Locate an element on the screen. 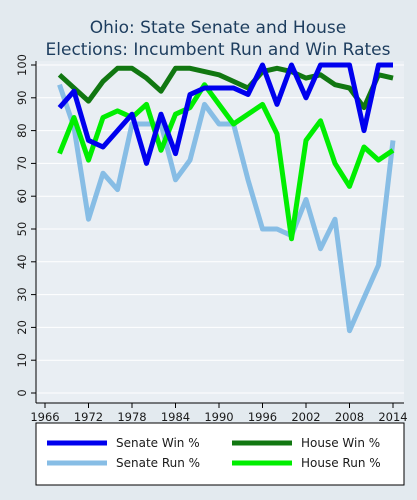 The width and height of the screenshot is (417, 500). series-line-house-win is located at coordinates (225, 88).